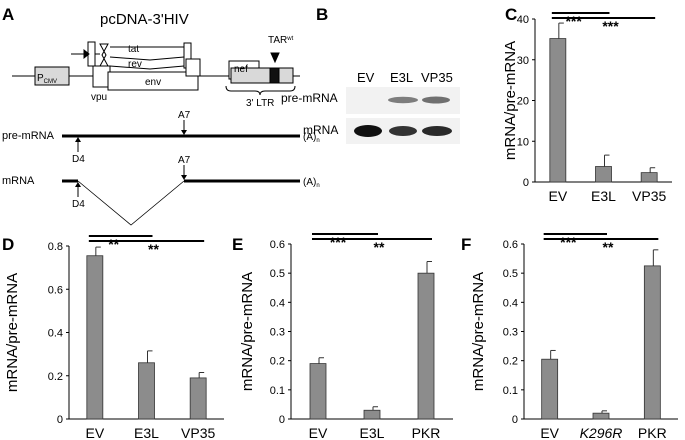  Describe the element at coordinates (523, 61) in the screenshot. I see `y-tick-label-c: 30` at that location.